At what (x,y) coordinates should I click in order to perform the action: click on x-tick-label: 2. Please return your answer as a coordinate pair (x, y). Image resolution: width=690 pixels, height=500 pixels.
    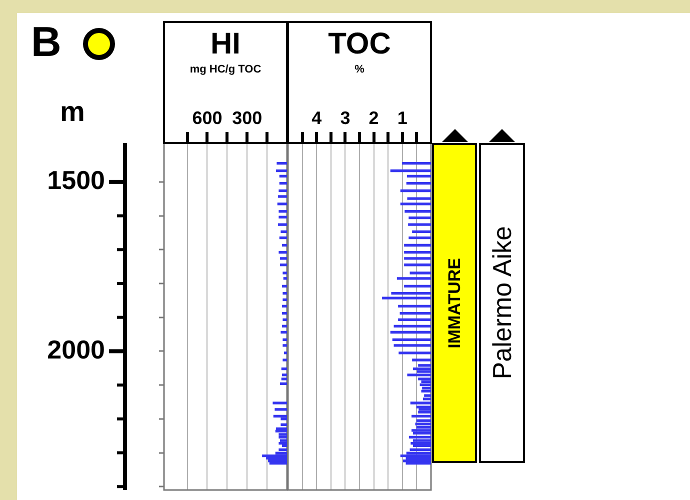
    Looking at the image, I should click on (373, 118).